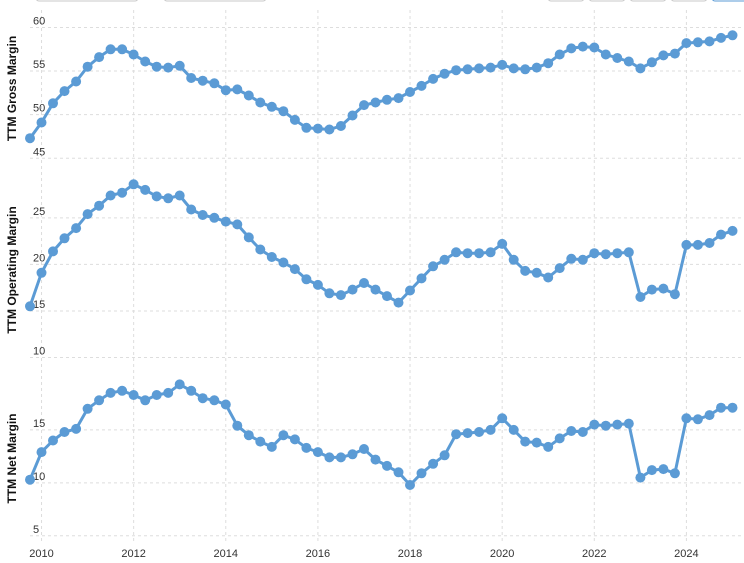 This screenshot has width=744, height=563. Describe the element at coordinates (728, 1) in the screenshot. I see `zoom-button-all` at that location.